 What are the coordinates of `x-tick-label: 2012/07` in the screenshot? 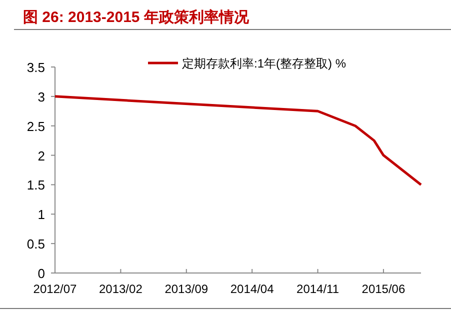 It's located at (55, 289).